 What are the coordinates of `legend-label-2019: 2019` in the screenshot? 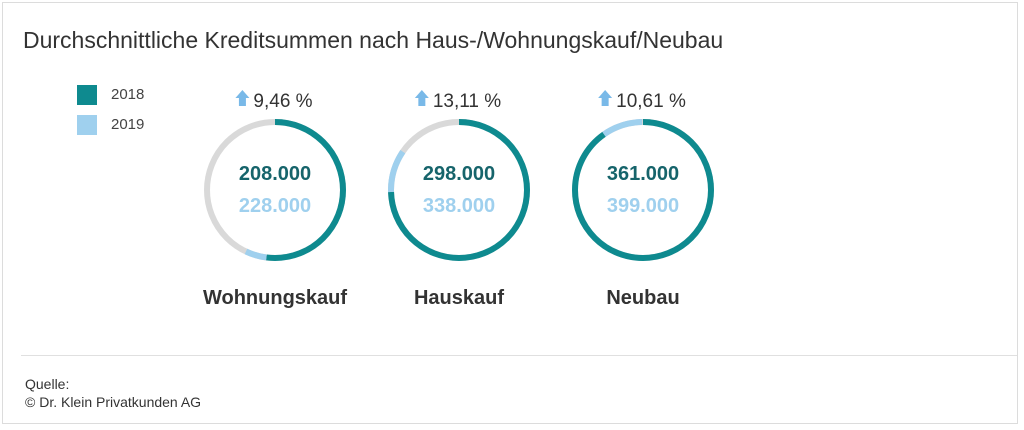 It's located at (128, 124).